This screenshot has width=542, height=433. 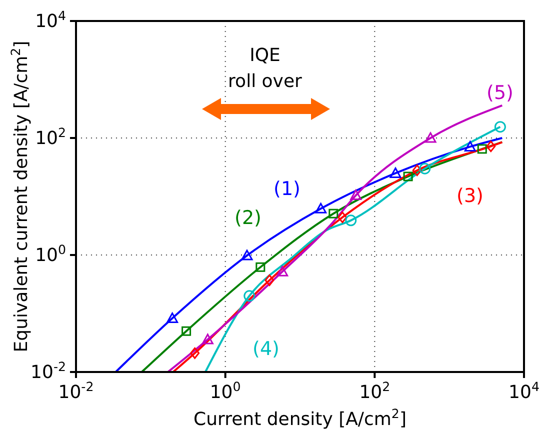 What do you see at coordinates (225, 390) in the screenshot?
I see `x-tick-label: 10$^{0}$` at bounding box center [225, 390].